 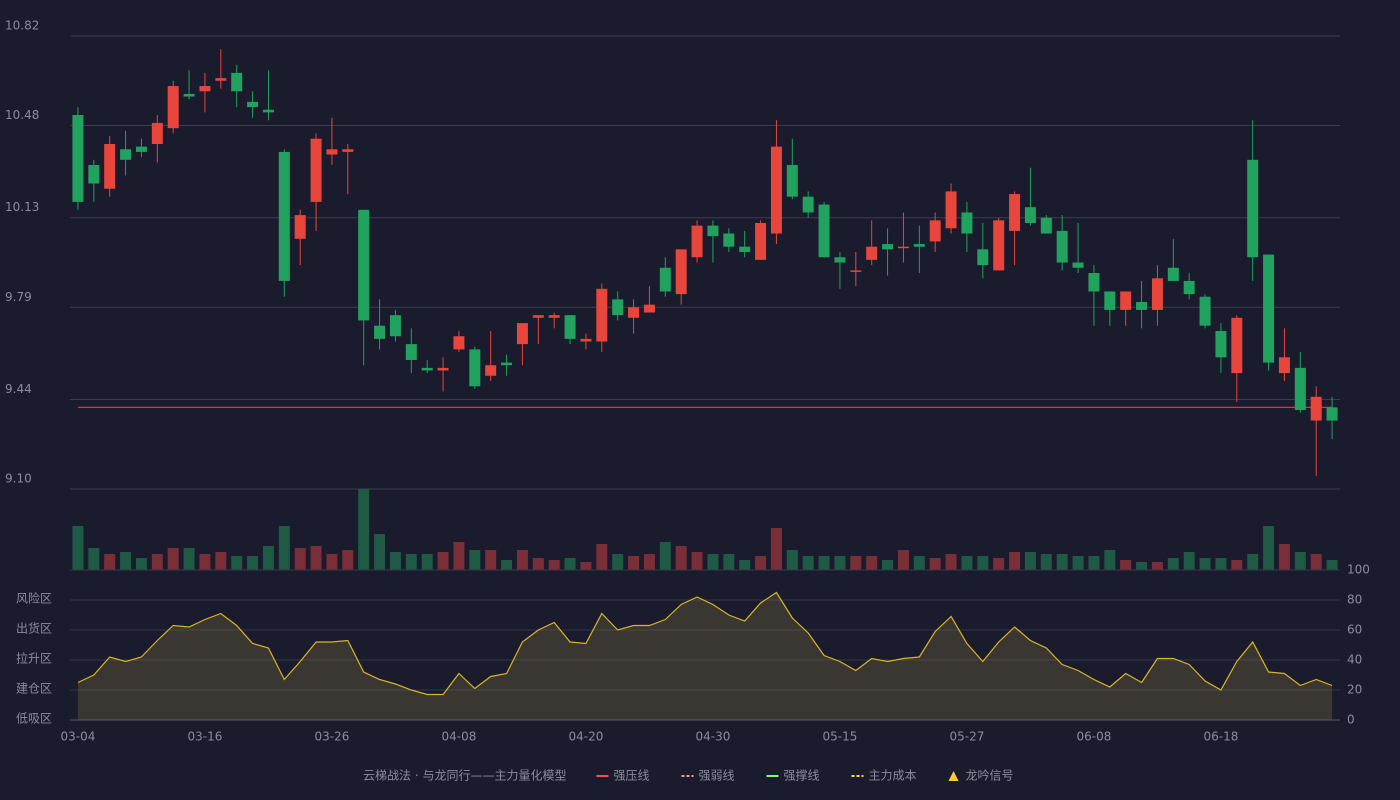 What do you see at coordinates (34, 658) in the screenshot?
I see `zone-label: 拉升区` at bounding box center [34, 658].